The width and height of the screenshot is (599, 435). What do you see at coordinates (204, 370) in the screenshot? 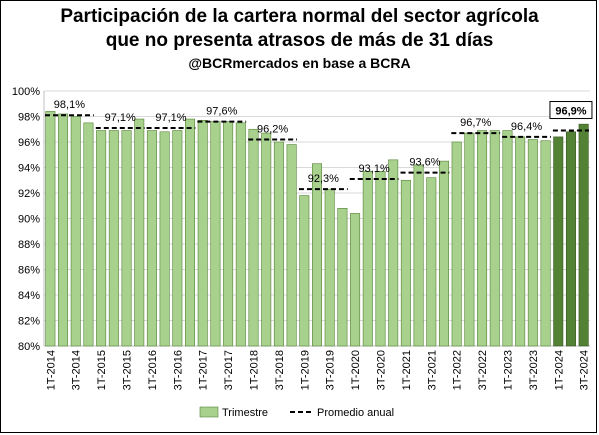
I see `x-tick-label: 1T-2017` at bounding box center [204, 370].